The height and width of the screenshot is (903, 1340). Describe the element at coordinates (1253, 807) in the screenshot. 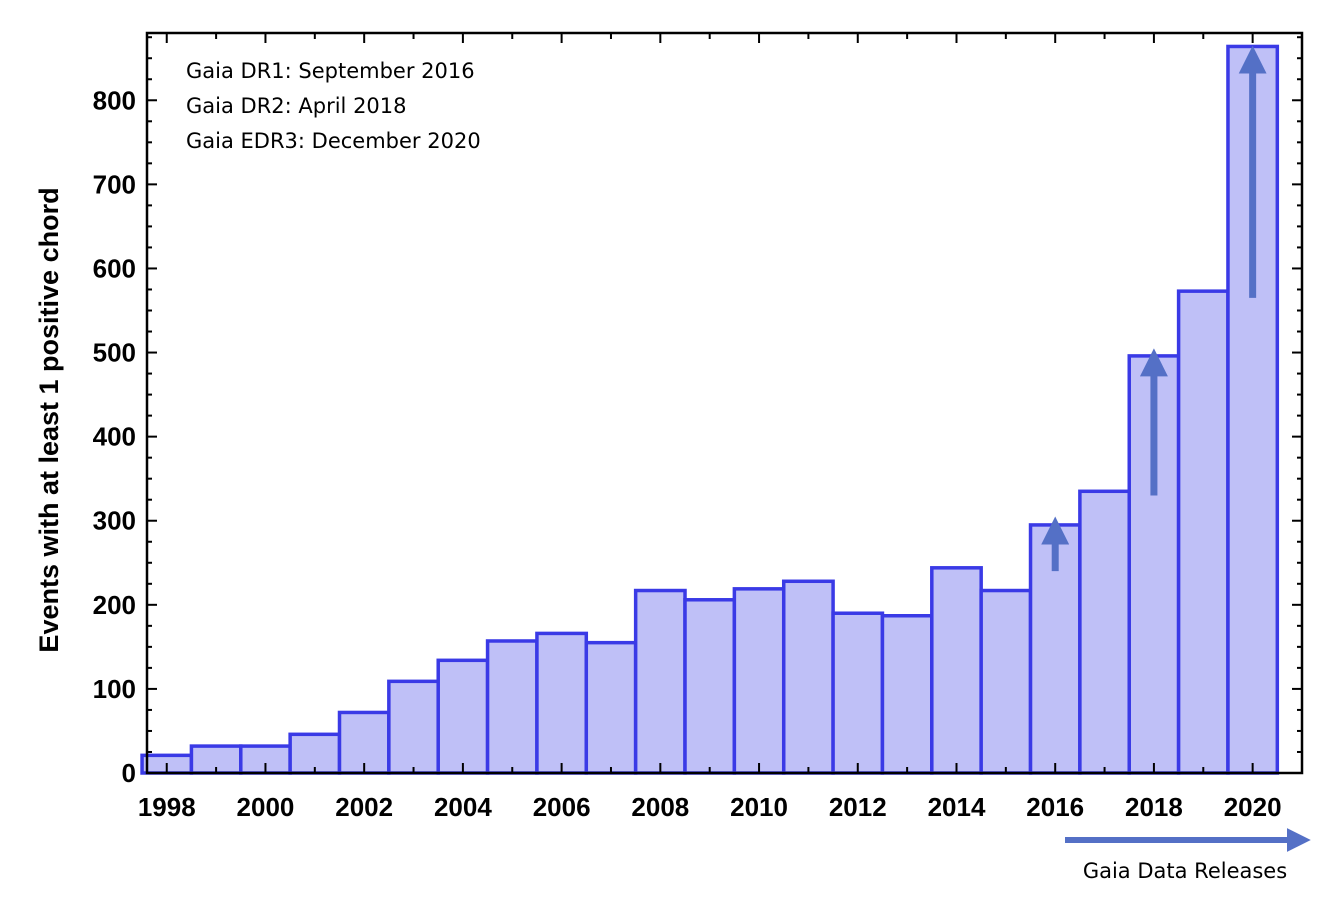

I see `x-tick-label: 2020` at that location.